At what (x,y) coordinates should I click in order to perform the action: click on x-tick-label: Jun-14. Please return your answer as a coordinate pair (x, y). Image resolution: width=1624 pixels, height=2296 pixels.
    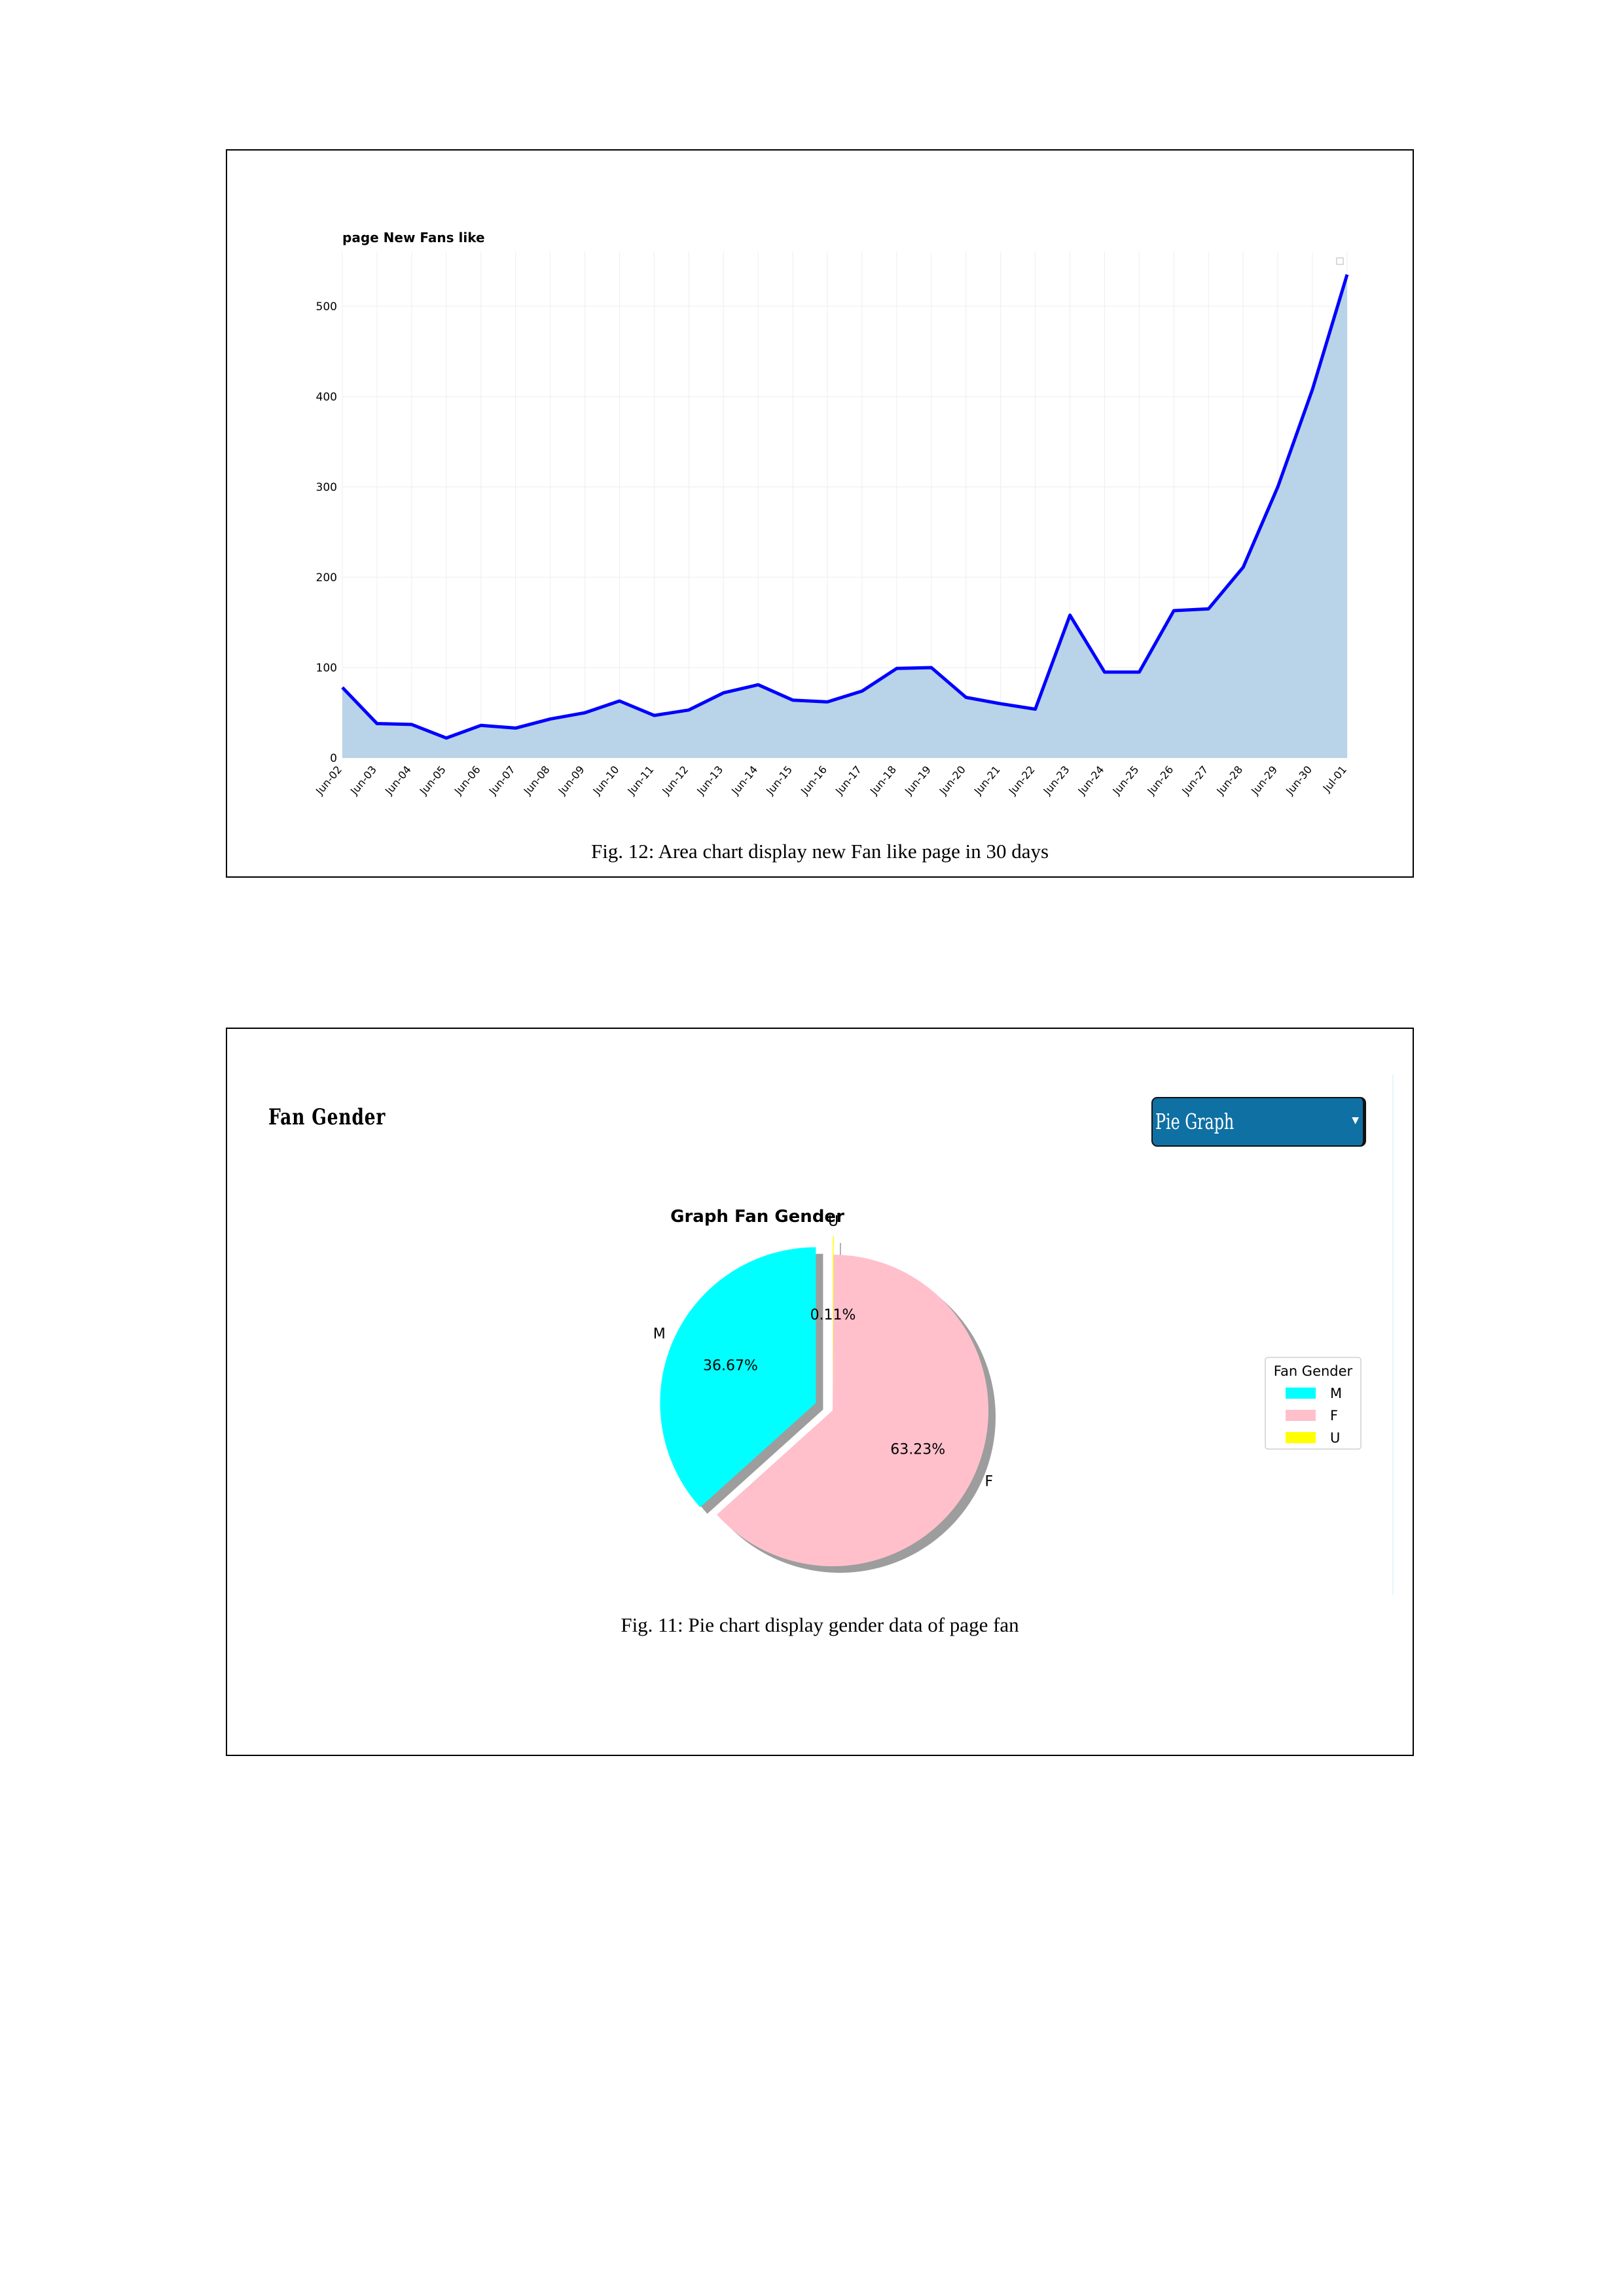
    Looking at the image, I should click on (744, 780).